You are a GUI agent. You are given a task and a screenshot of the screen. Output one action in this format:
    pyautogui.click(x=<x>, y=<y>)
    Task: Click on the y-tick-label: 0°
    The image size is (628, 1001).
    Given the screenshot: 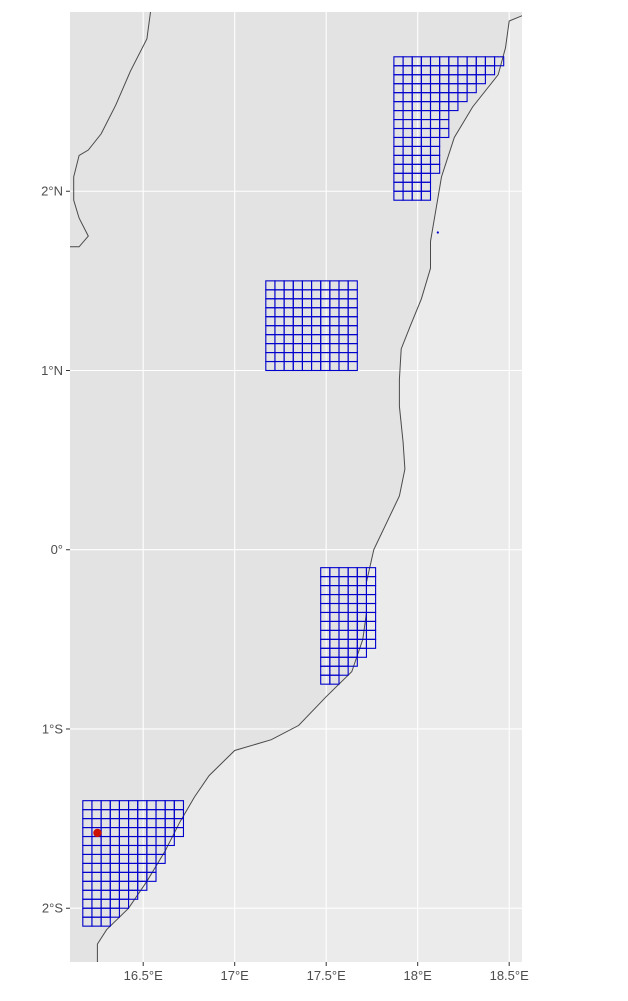 What is the action you would take?
    pyautogui.click(x=57, y=549)
    